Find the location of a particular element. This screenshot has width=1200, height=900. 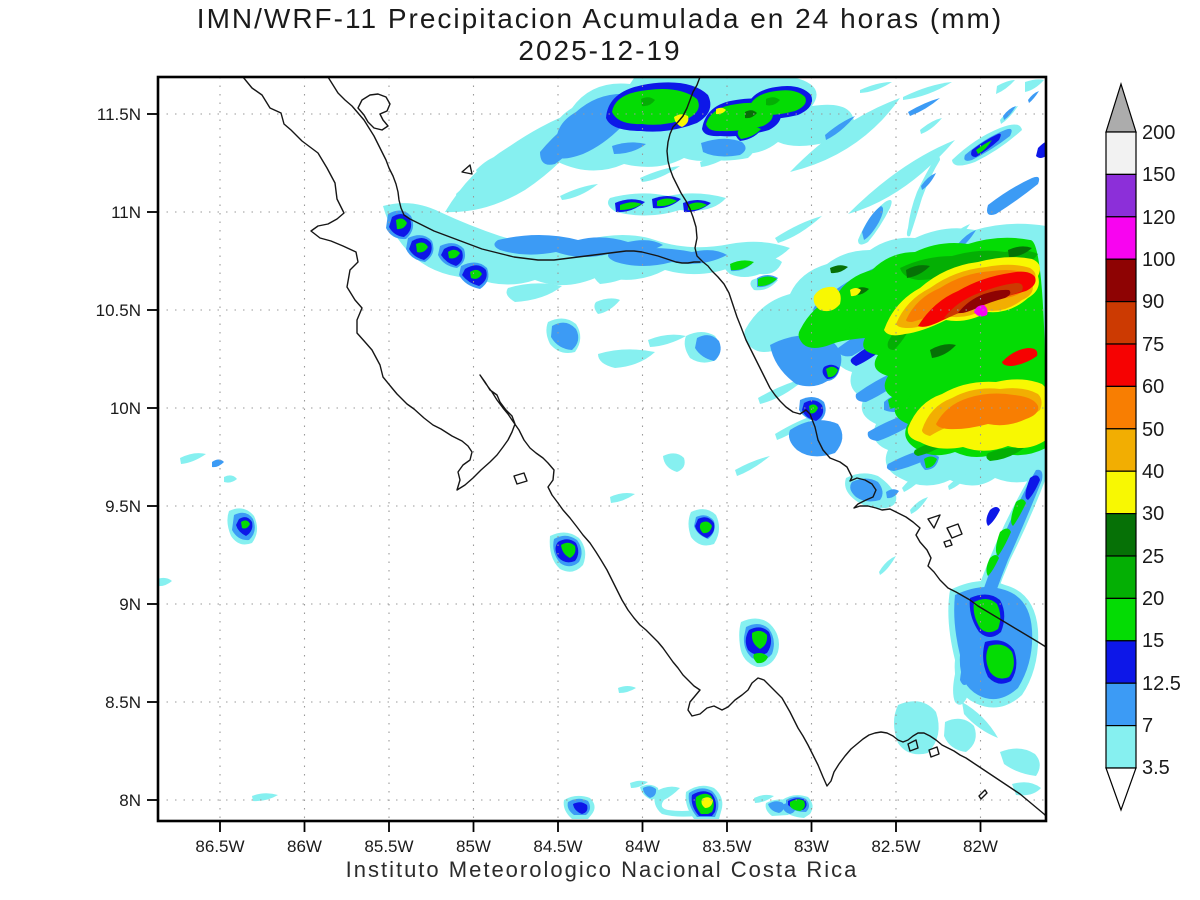

colorbar-tick: 90 is located at coordinates (1153, 302).